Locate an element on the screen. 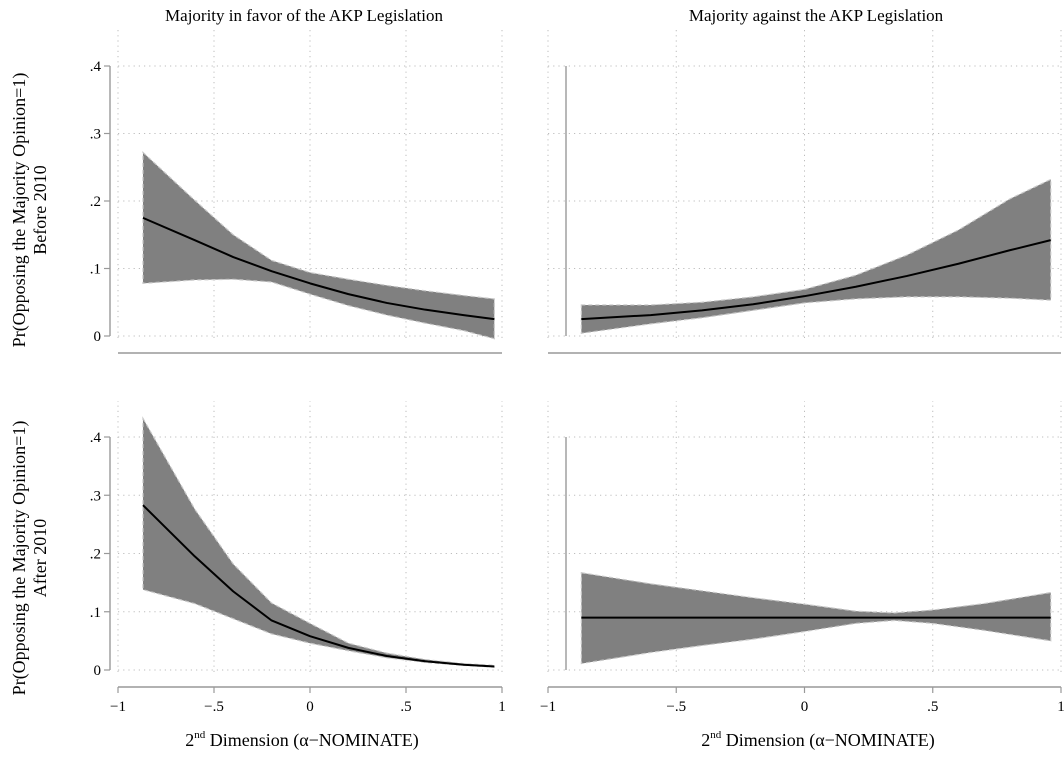 The height and width of the screenshot is (759, 1064). row-label-bottom-line2: After 2010 is located at coordinates (40, 558).